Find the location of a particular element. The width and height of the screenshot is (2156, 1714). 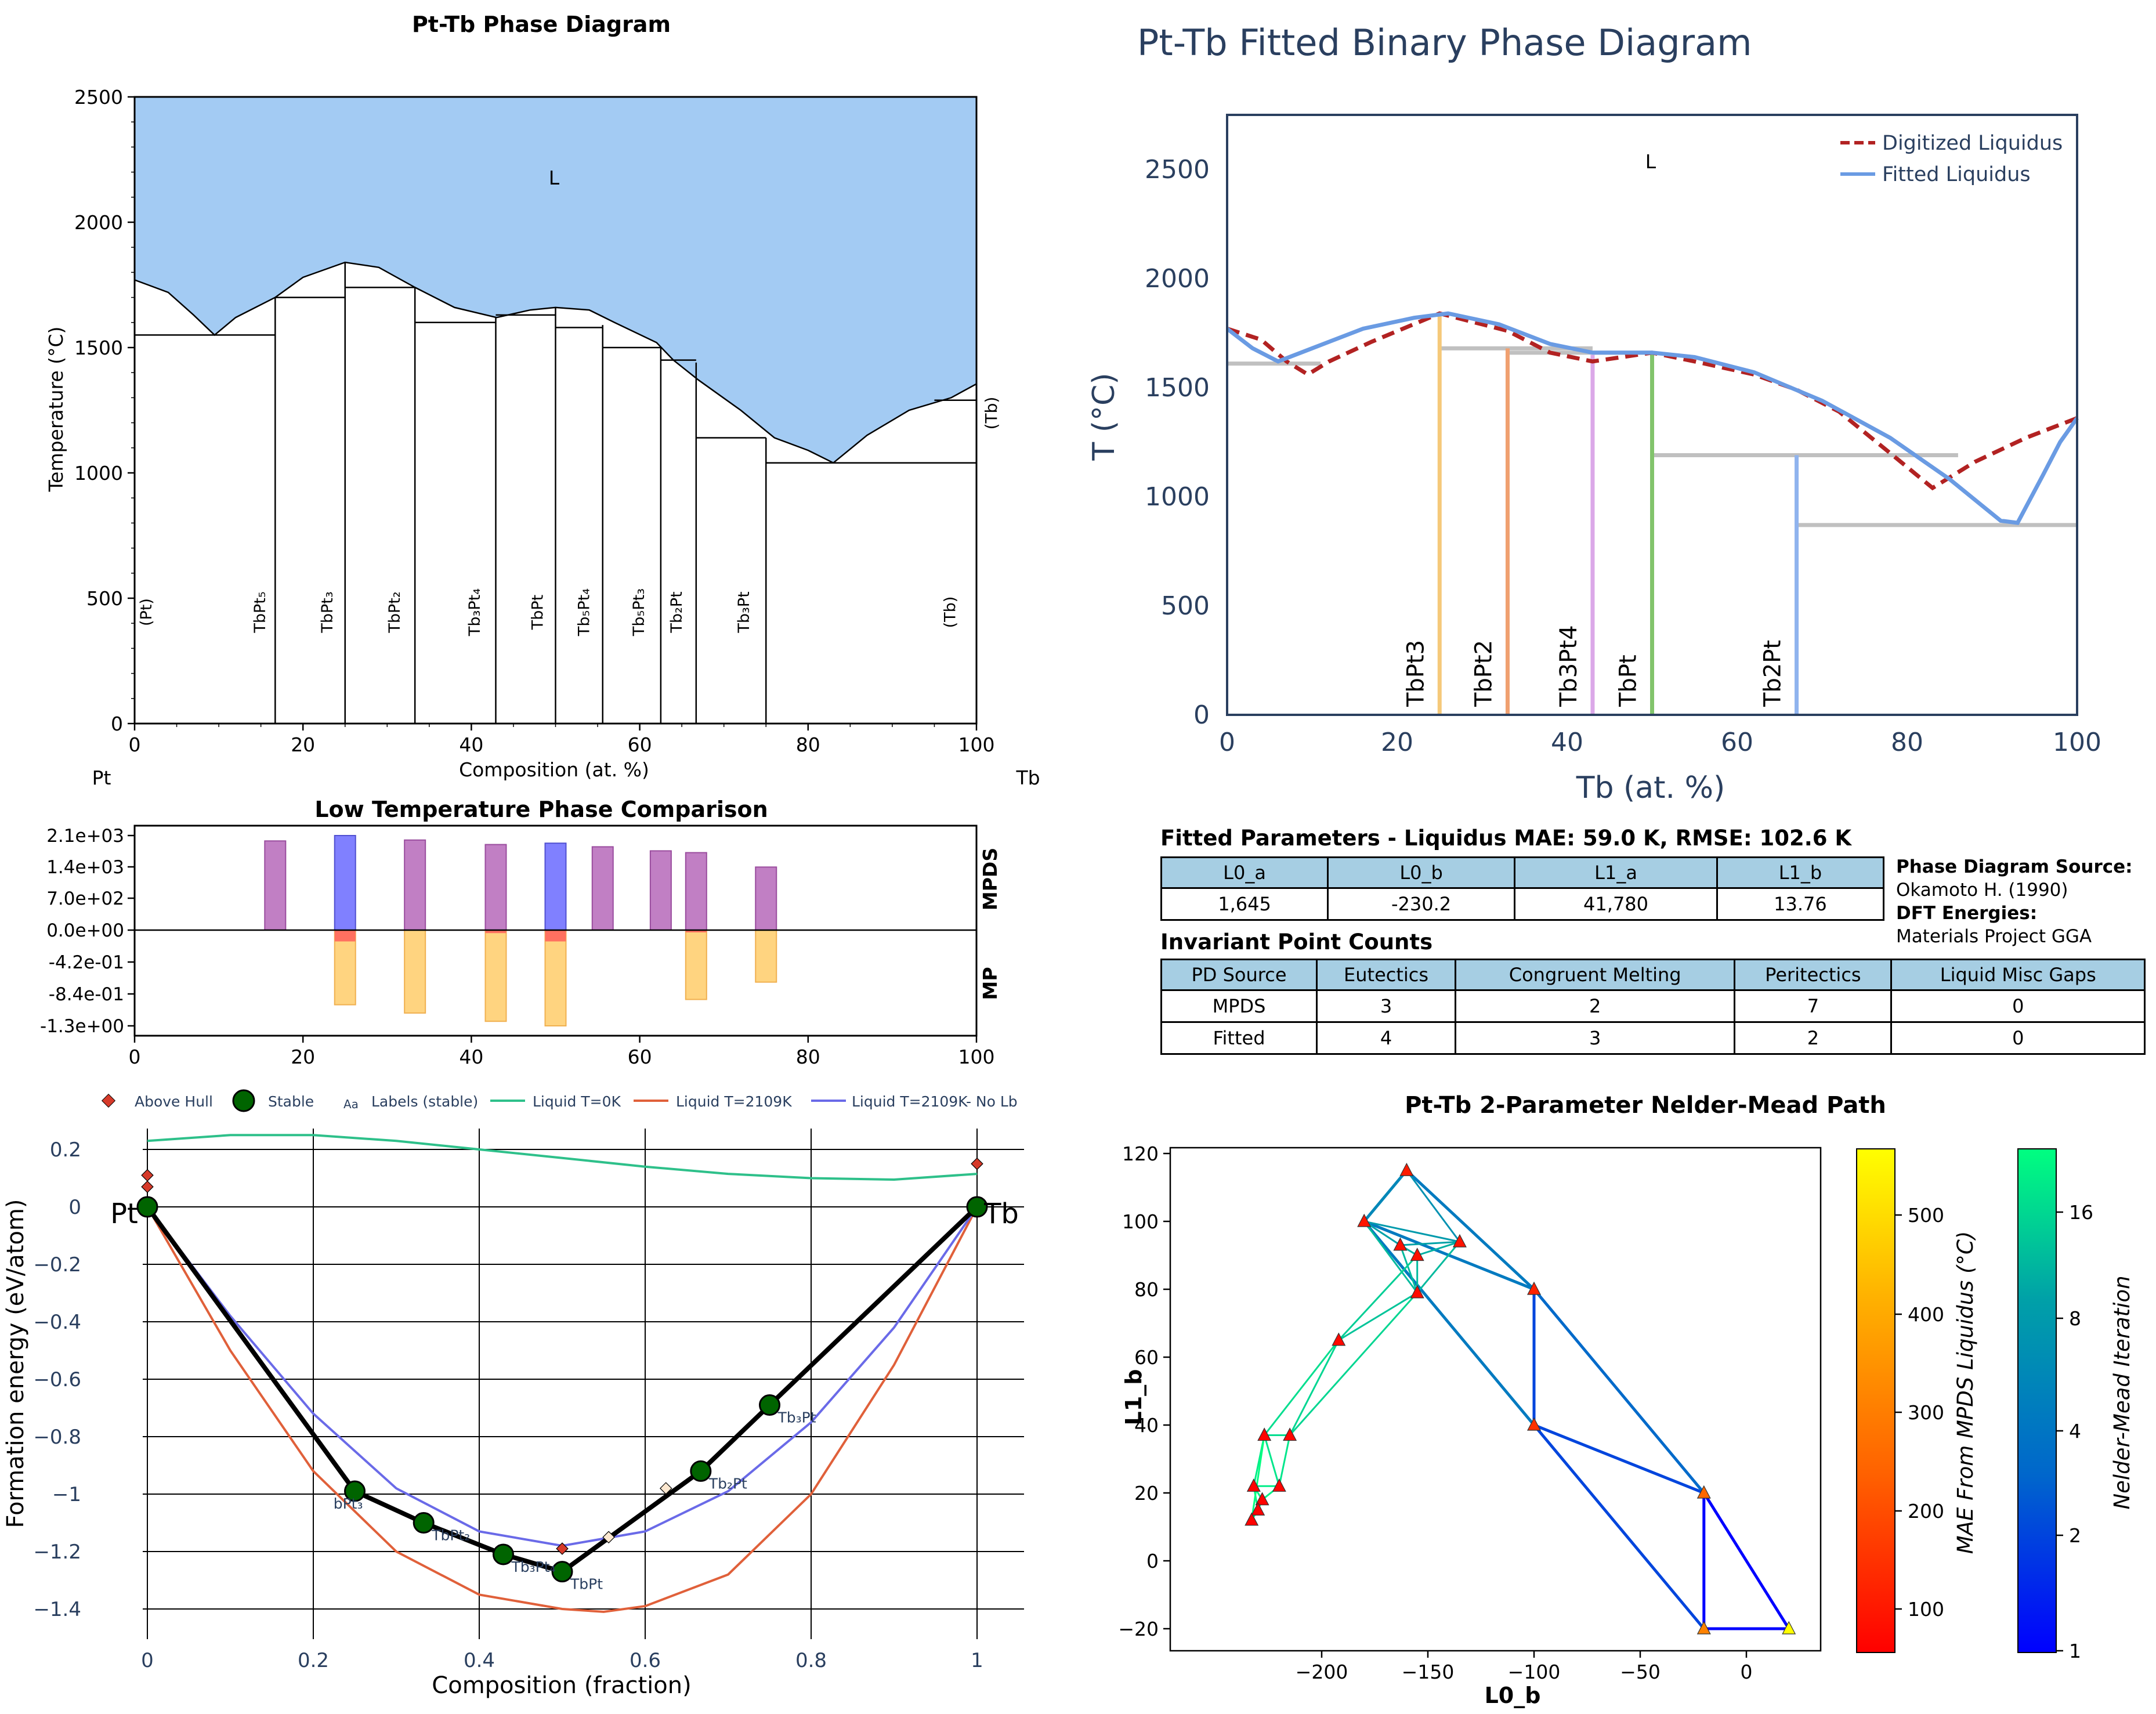

table-cell: 7 is located at coordinates (1813, 1006).